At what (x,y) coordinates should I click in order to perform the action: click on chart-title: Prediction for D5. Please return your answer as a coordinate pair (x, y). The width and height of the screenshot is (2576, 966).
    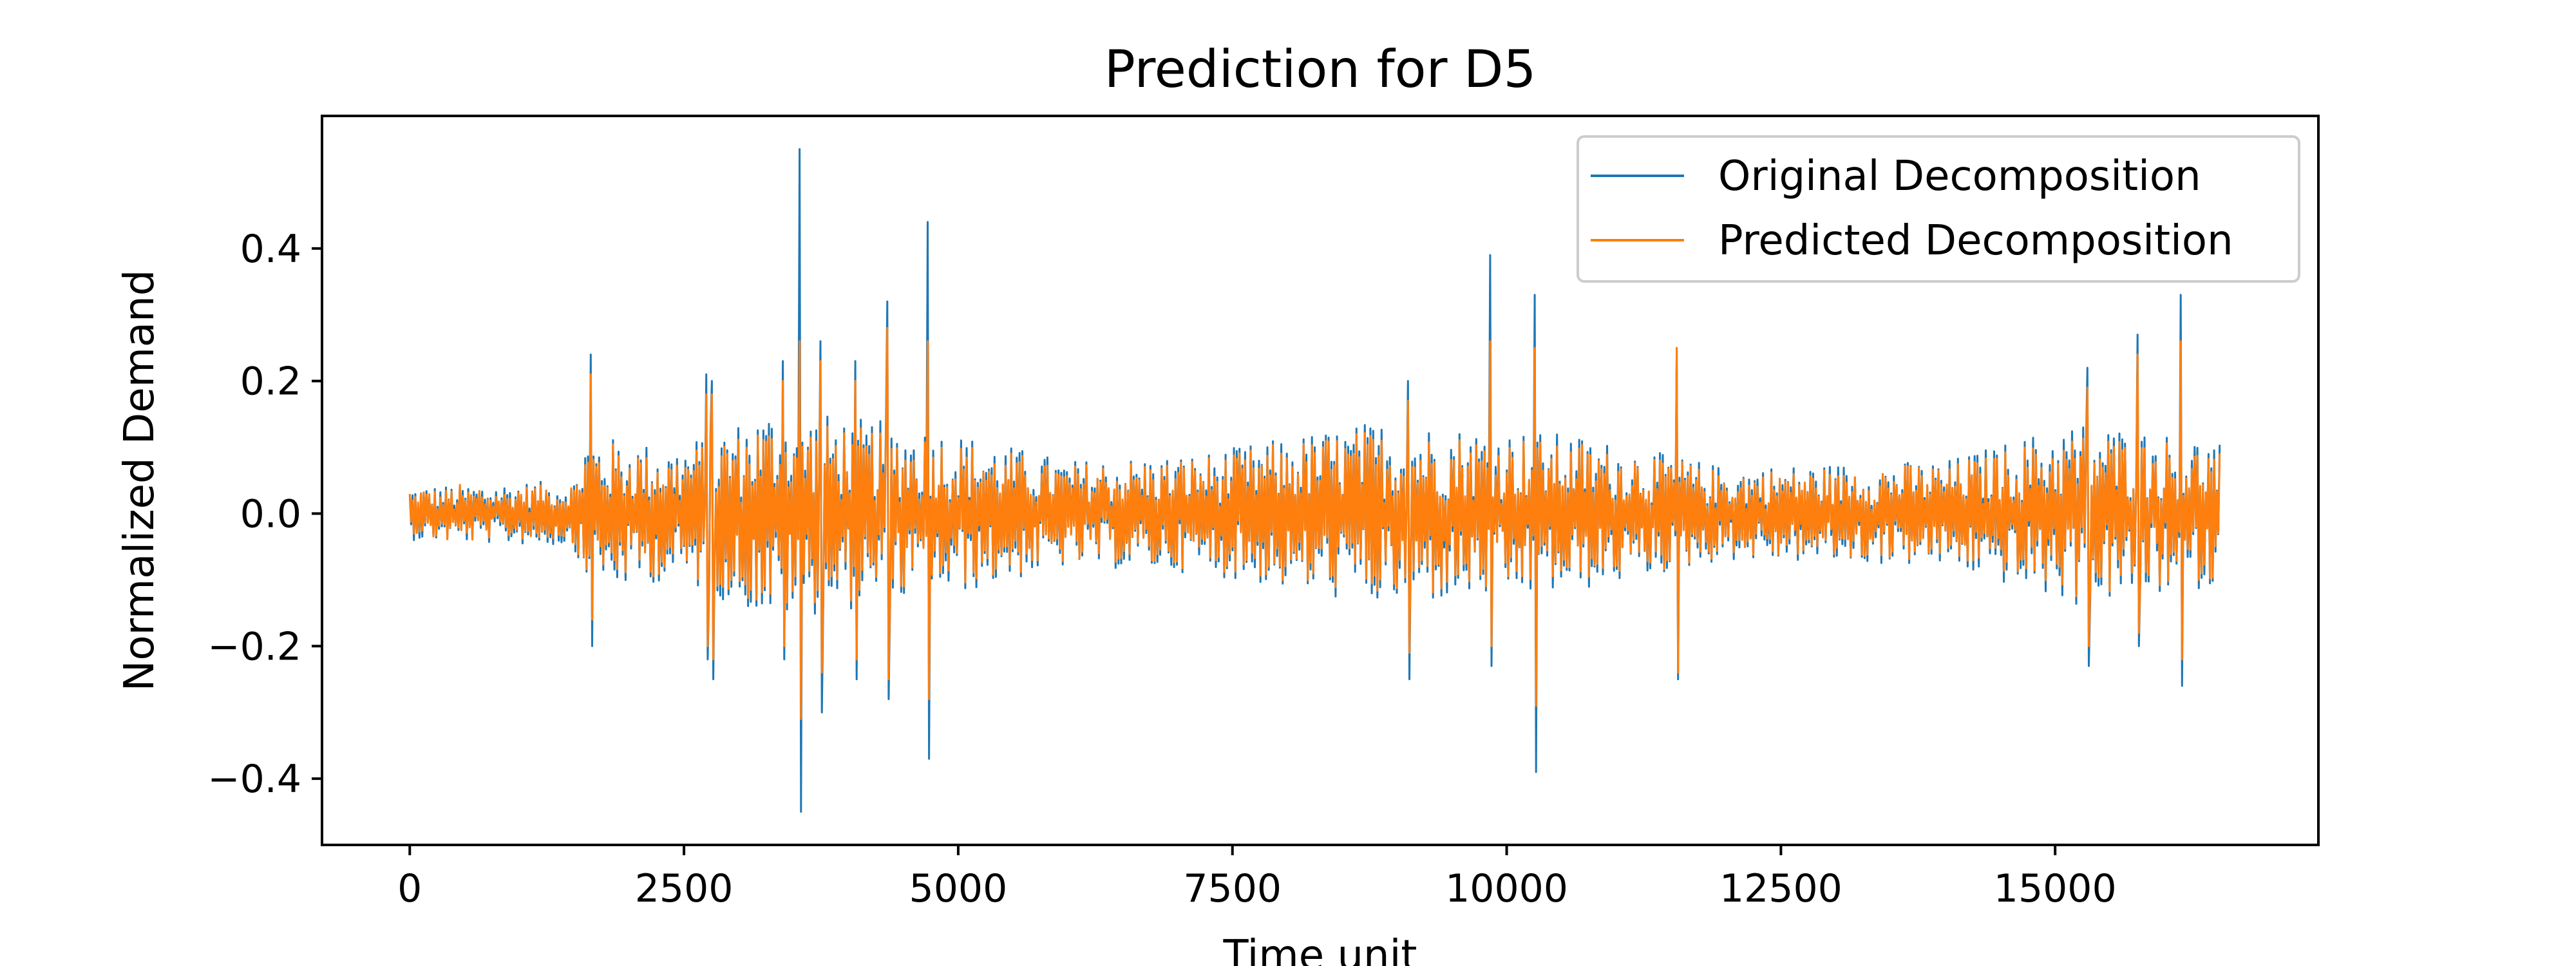
    Looking at the image, I should click on (1320, 69).